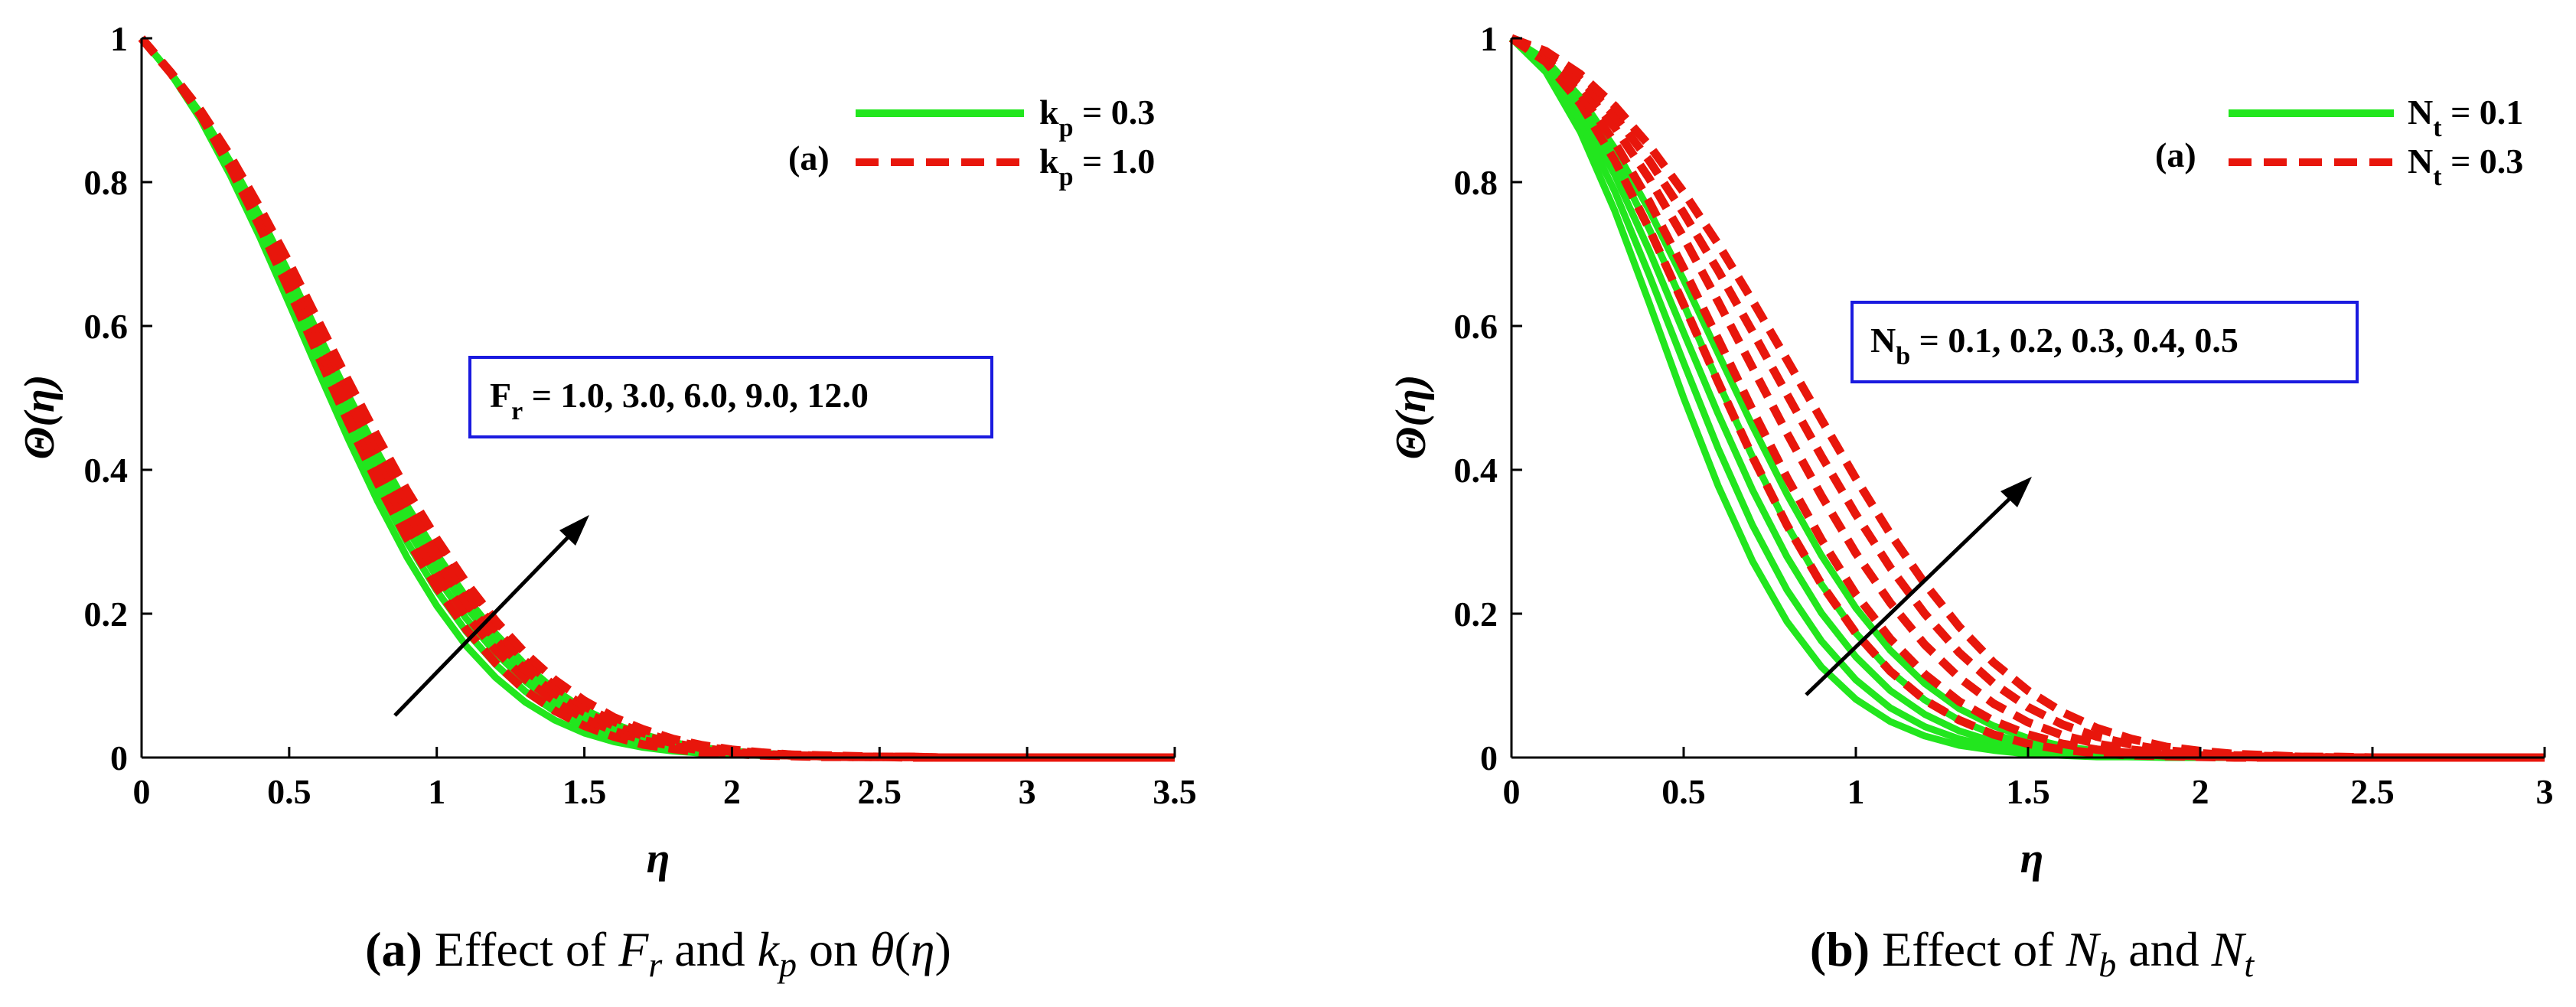 This screenshot has width=2576, height=1007. Describe the element at coordinates (1027, 791) in the screenshot. I see `panel-a-x-tick-label: 3` at that location.